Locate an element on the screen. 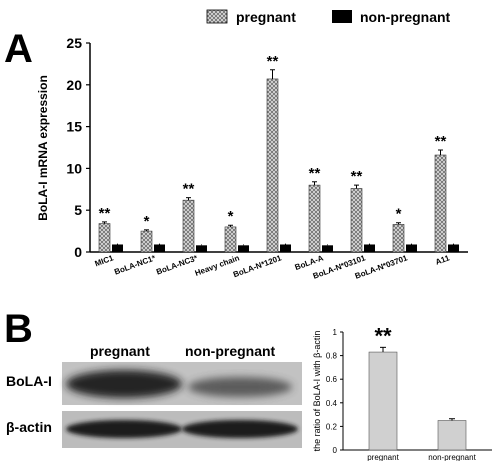 The image size is (500, 461). panel-b-xtick-label: non-pregnant is located at coordinates (452, 457).